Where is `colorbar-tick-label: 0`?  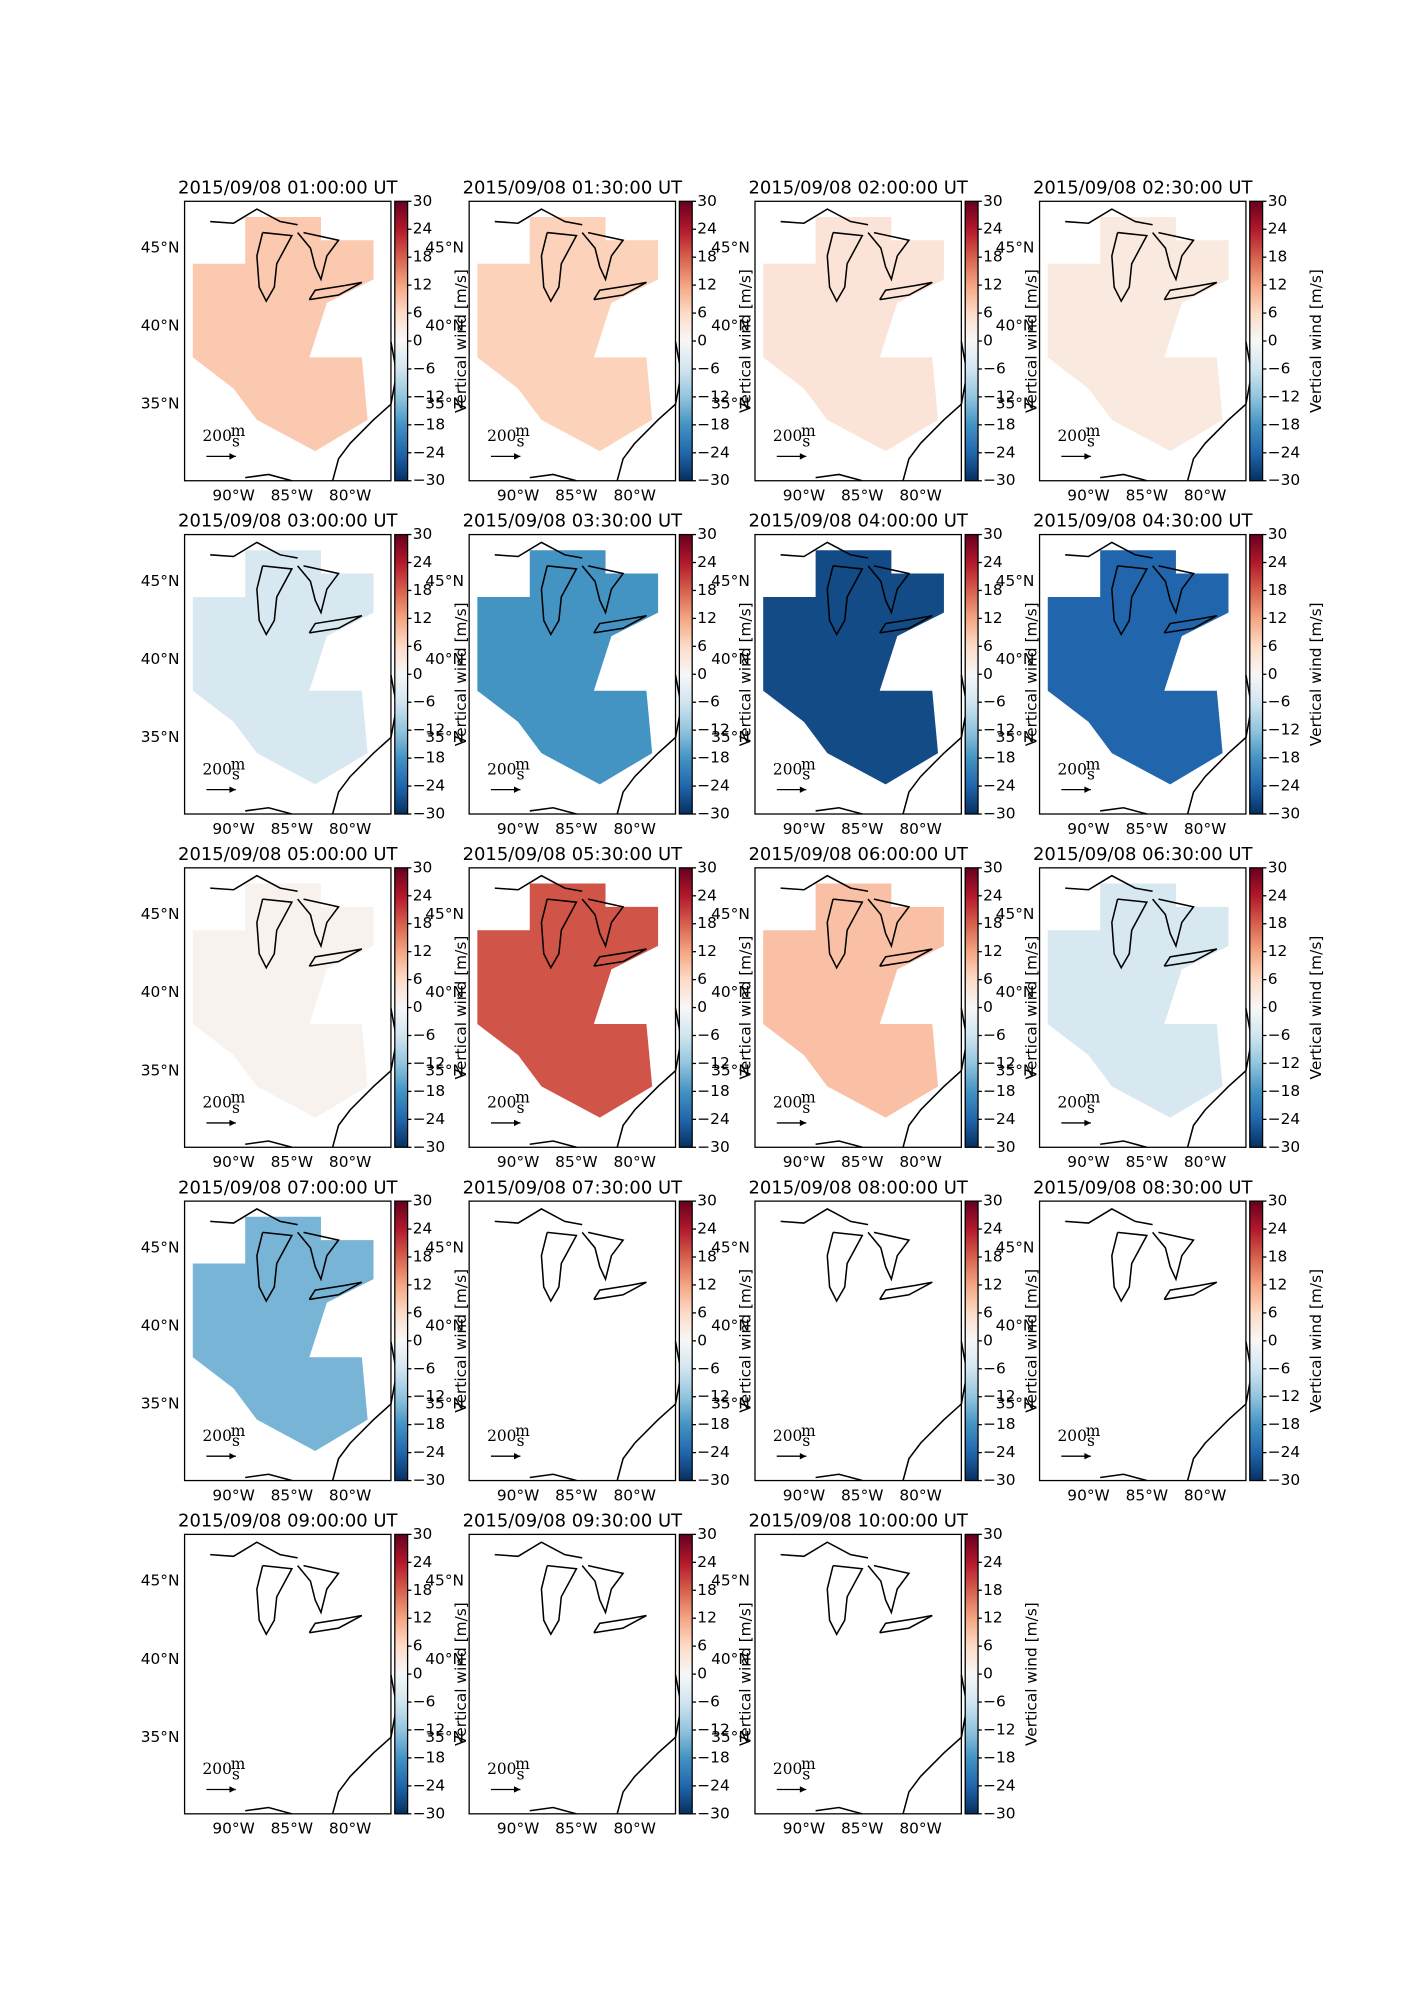 colorbar-tick-label: 0 is located at coordinates (988, 341).